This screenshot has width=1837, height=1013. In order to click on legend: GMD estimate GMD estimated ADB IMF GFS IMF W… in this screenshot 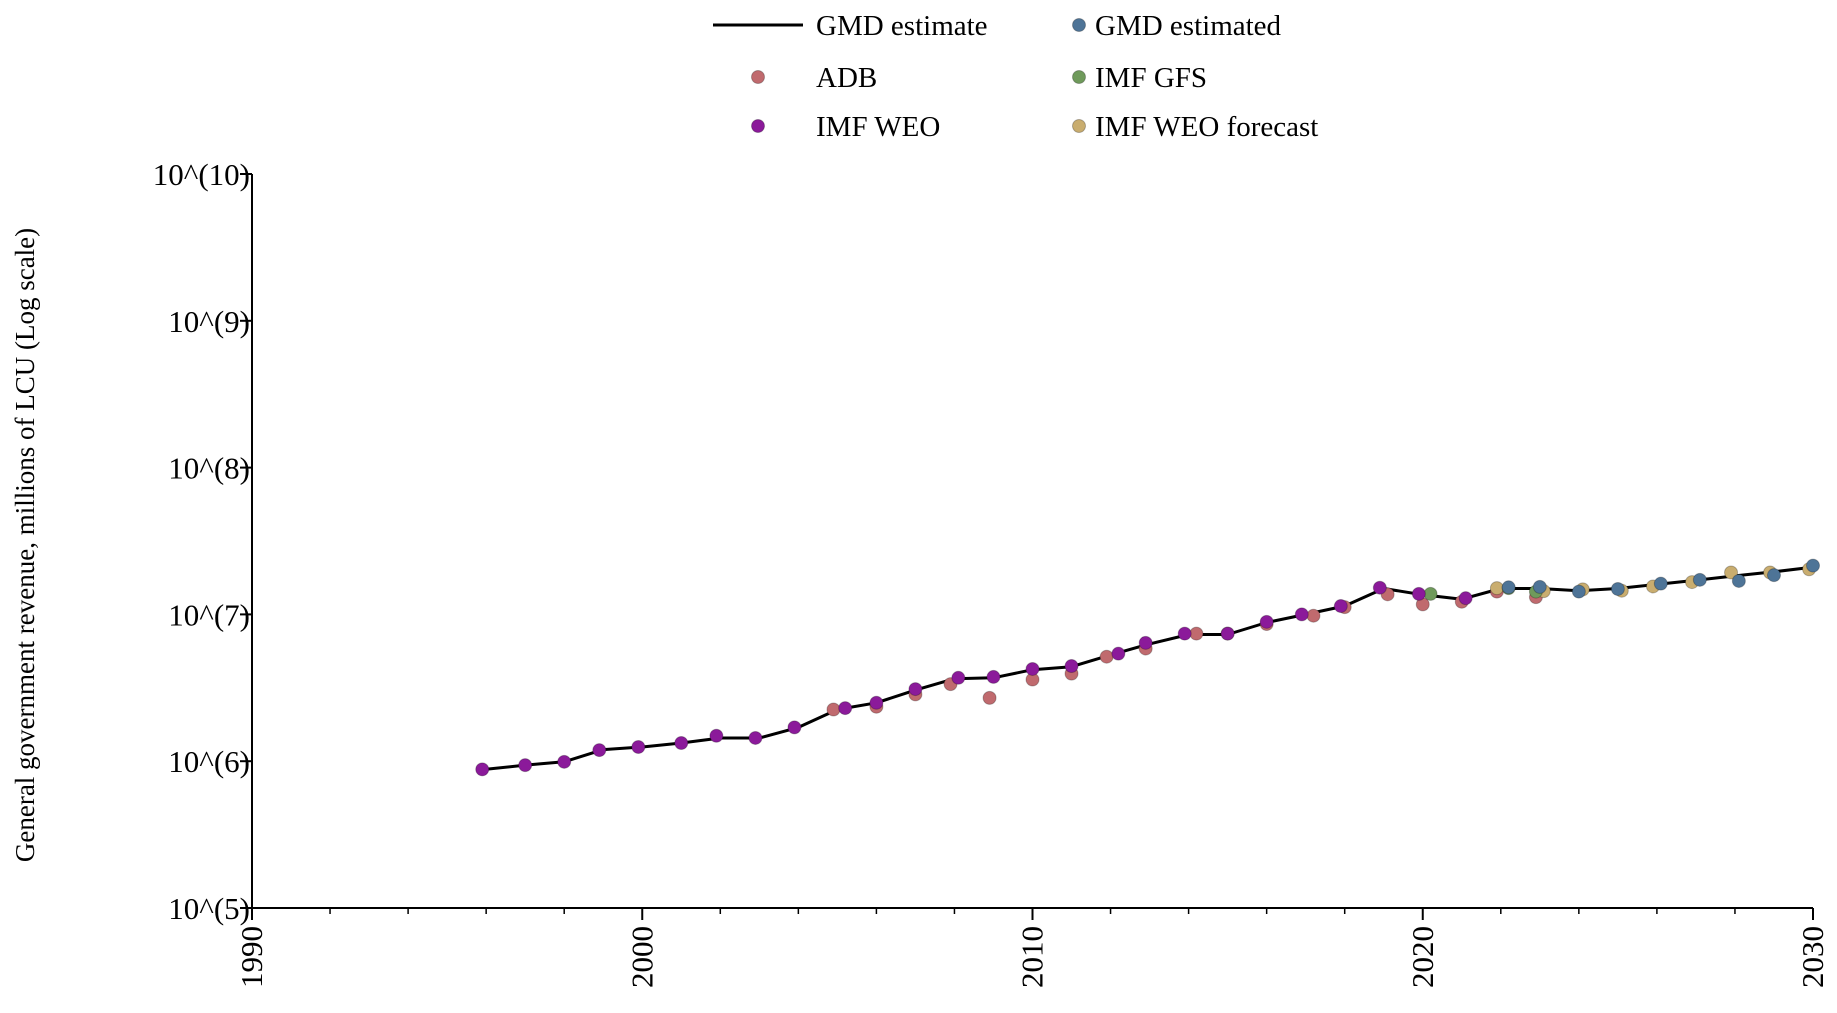, I will do `click(1015, 76)`.